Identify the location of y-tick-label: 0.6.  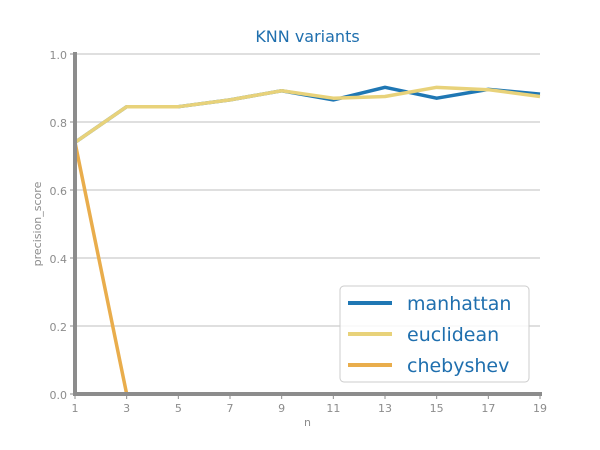
(59, 191).